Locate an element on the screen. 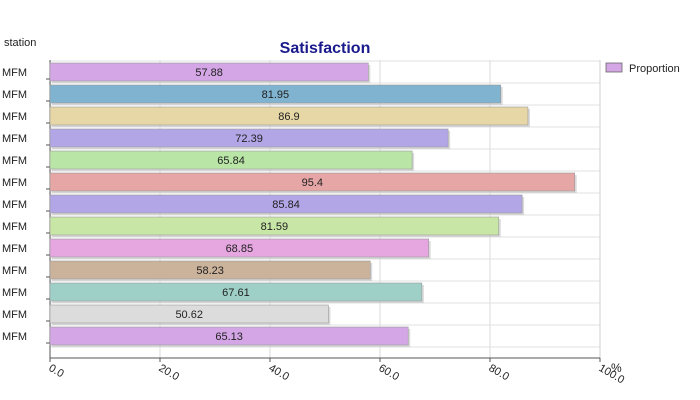 Image resolution: width=700 pixels, height=400 pixels. legend-label: Proportion is located at coordinates (654, 69).